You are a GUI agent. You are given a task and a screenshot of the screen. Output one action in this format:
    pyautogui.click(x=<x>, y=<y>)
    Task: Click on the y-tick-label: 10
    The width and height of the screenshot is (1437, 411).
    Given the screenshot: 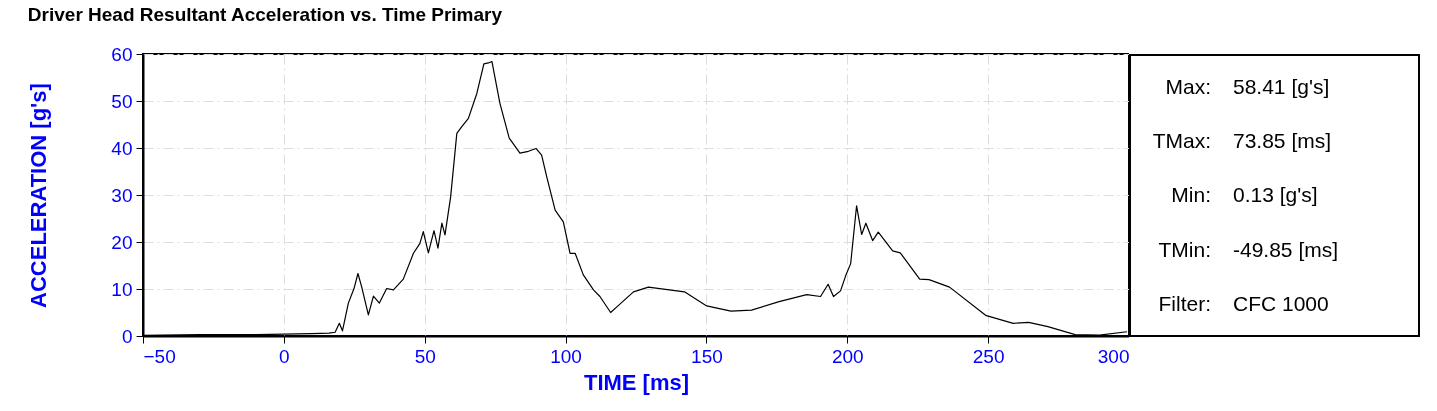 What is the action you would take?
    pyautogui.click(x=122, y=289)
    